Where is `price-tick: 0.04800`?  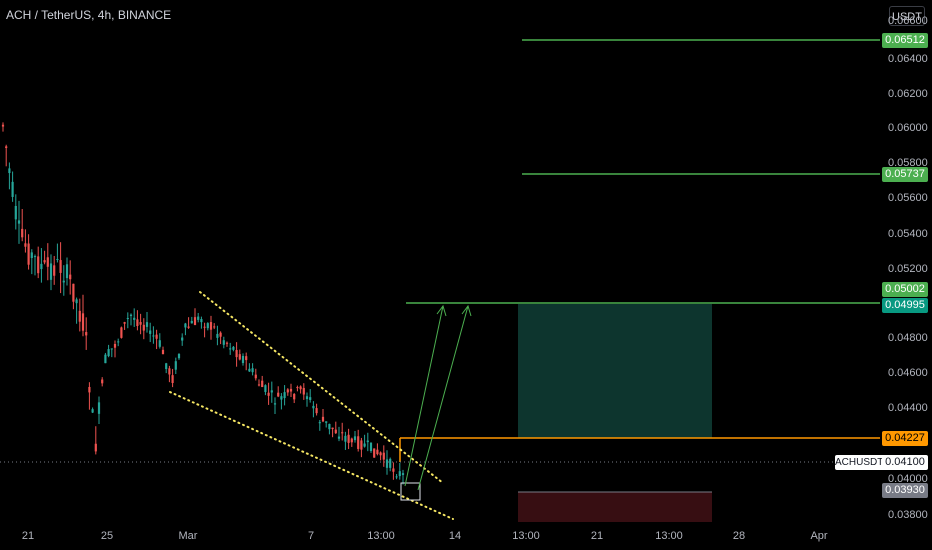
price-tick: 0.04800 is located at coordinates (908, 338).